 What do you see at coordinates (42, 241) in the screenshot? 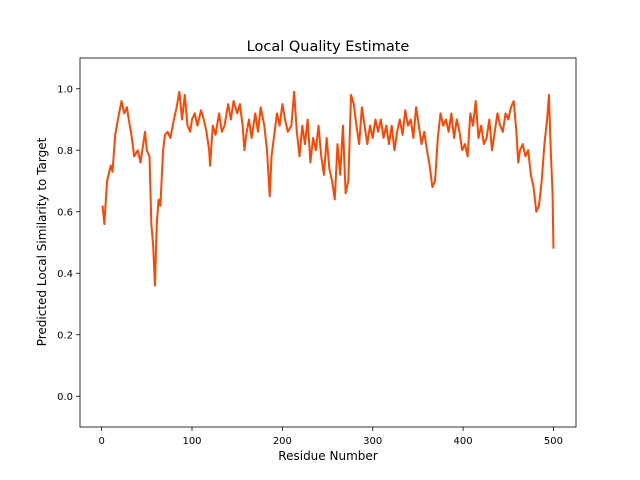
I see `y-axis-label: Predicted Local Similarity to Target` at bounding box center [42, 241].